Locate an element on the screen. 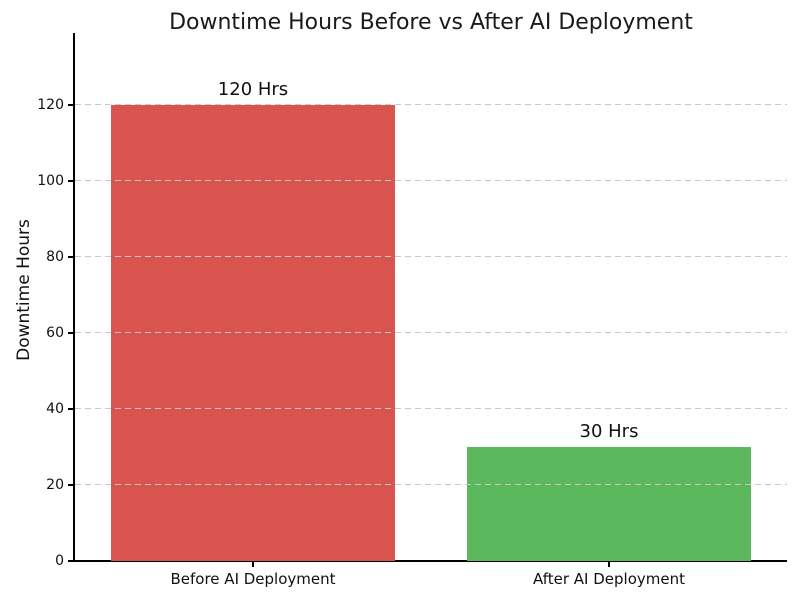  x-tick-label: Before AI Deployment is located at coordinates (253, 579).